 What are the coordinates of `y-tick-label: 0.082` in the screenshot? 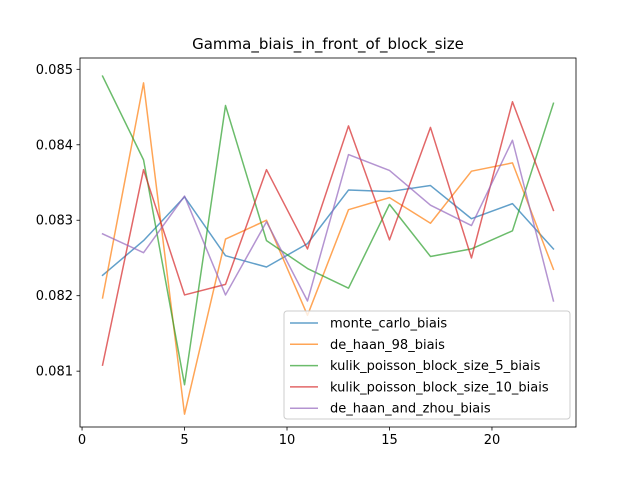 It's located at (54, 296).